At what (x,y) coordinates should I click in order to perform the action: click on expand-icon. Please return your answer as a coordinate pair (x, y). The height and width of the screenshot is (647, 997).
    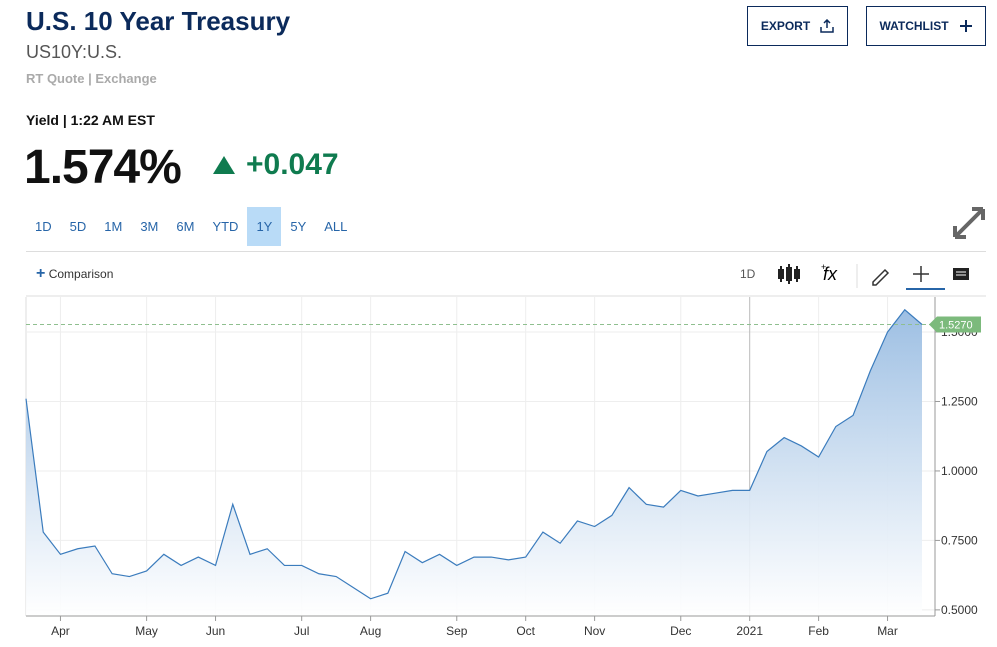
    Looking at the image, I should click on (969, 223).